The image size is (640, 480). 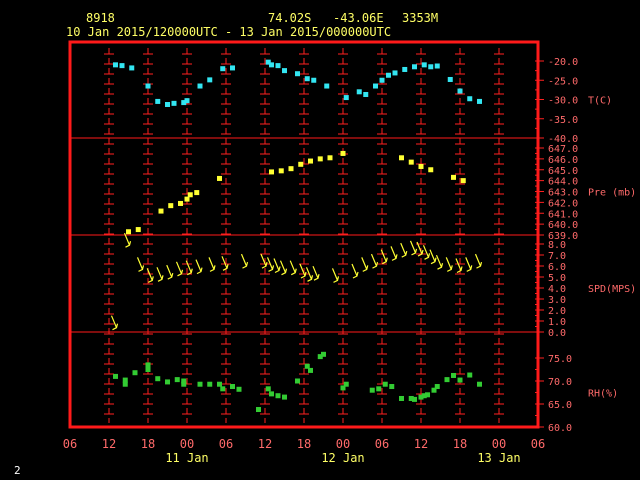 What do you see at coordinates (560, 428) in the screenshot?
I see `humidity-ytick-label: 60.0` at bounding box center [560, 428].